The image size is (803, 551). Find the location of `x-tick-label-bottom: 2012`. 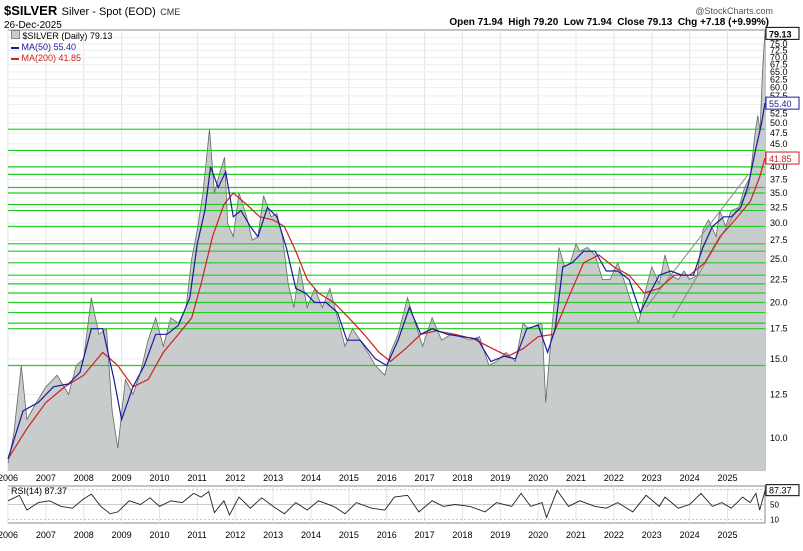

x-tick-label-bottom: 2012 is located at coordinates (235, 535).